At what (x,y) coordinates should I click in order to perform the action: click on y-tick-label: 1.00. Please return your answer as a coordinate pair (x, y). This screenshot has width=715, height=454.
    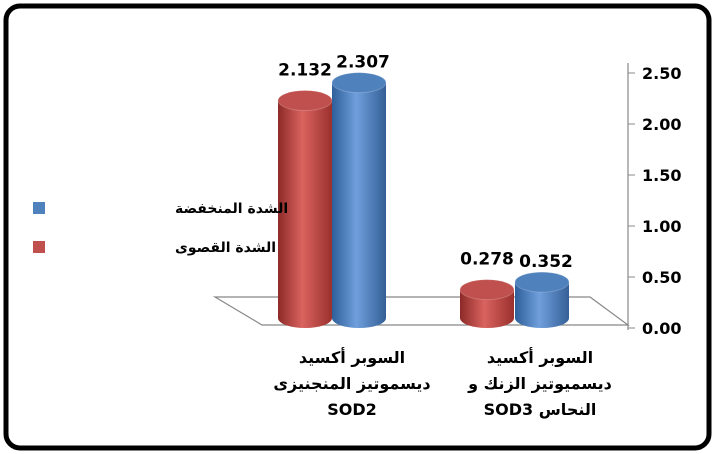
    Looking at the image, I should click on (661, 226).